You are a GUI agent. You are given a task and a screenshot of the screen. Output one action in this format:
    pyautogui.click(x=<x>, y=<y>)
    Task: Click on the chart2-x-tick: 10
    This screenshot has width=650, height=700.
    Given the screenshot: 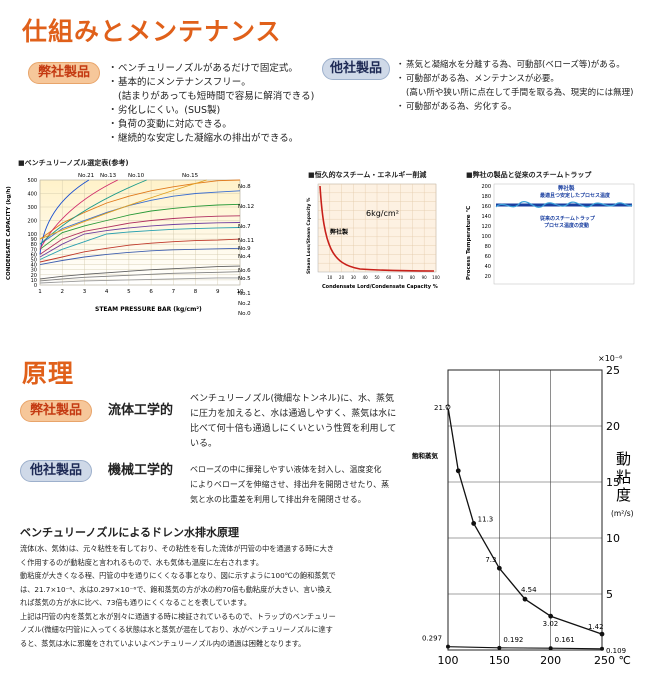 What is the action you would take?
    pyautogui.click(x=330, y=277)
    